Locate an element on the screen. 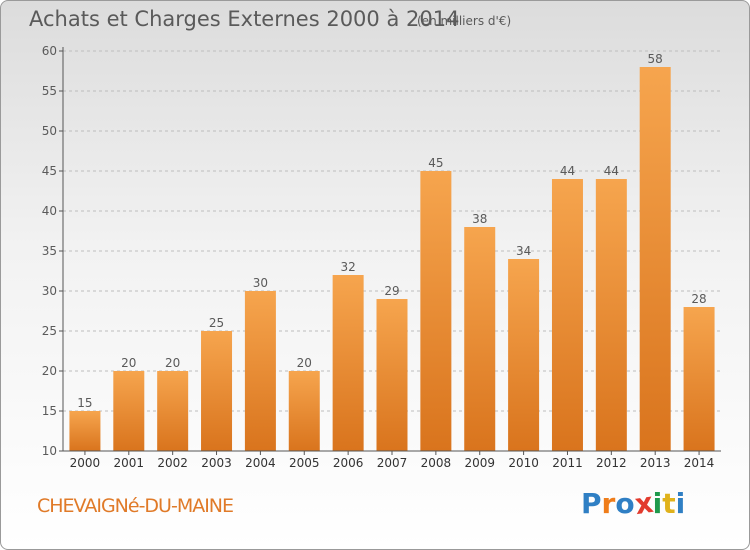 This screenshot has width=750, height=550. bar-value-label: 25 is located at coordinates (216, 323).